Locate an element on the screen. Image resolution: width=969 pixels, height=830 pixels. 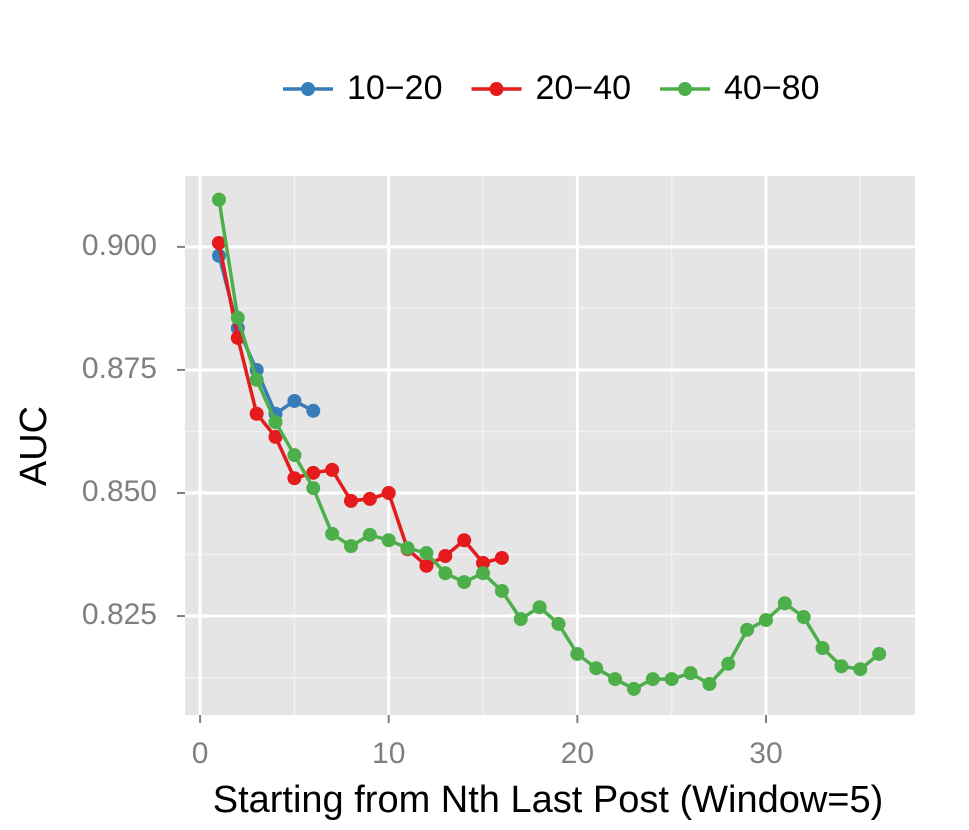
y-tick-label: 0.900 is located at coordinates (119, 245).